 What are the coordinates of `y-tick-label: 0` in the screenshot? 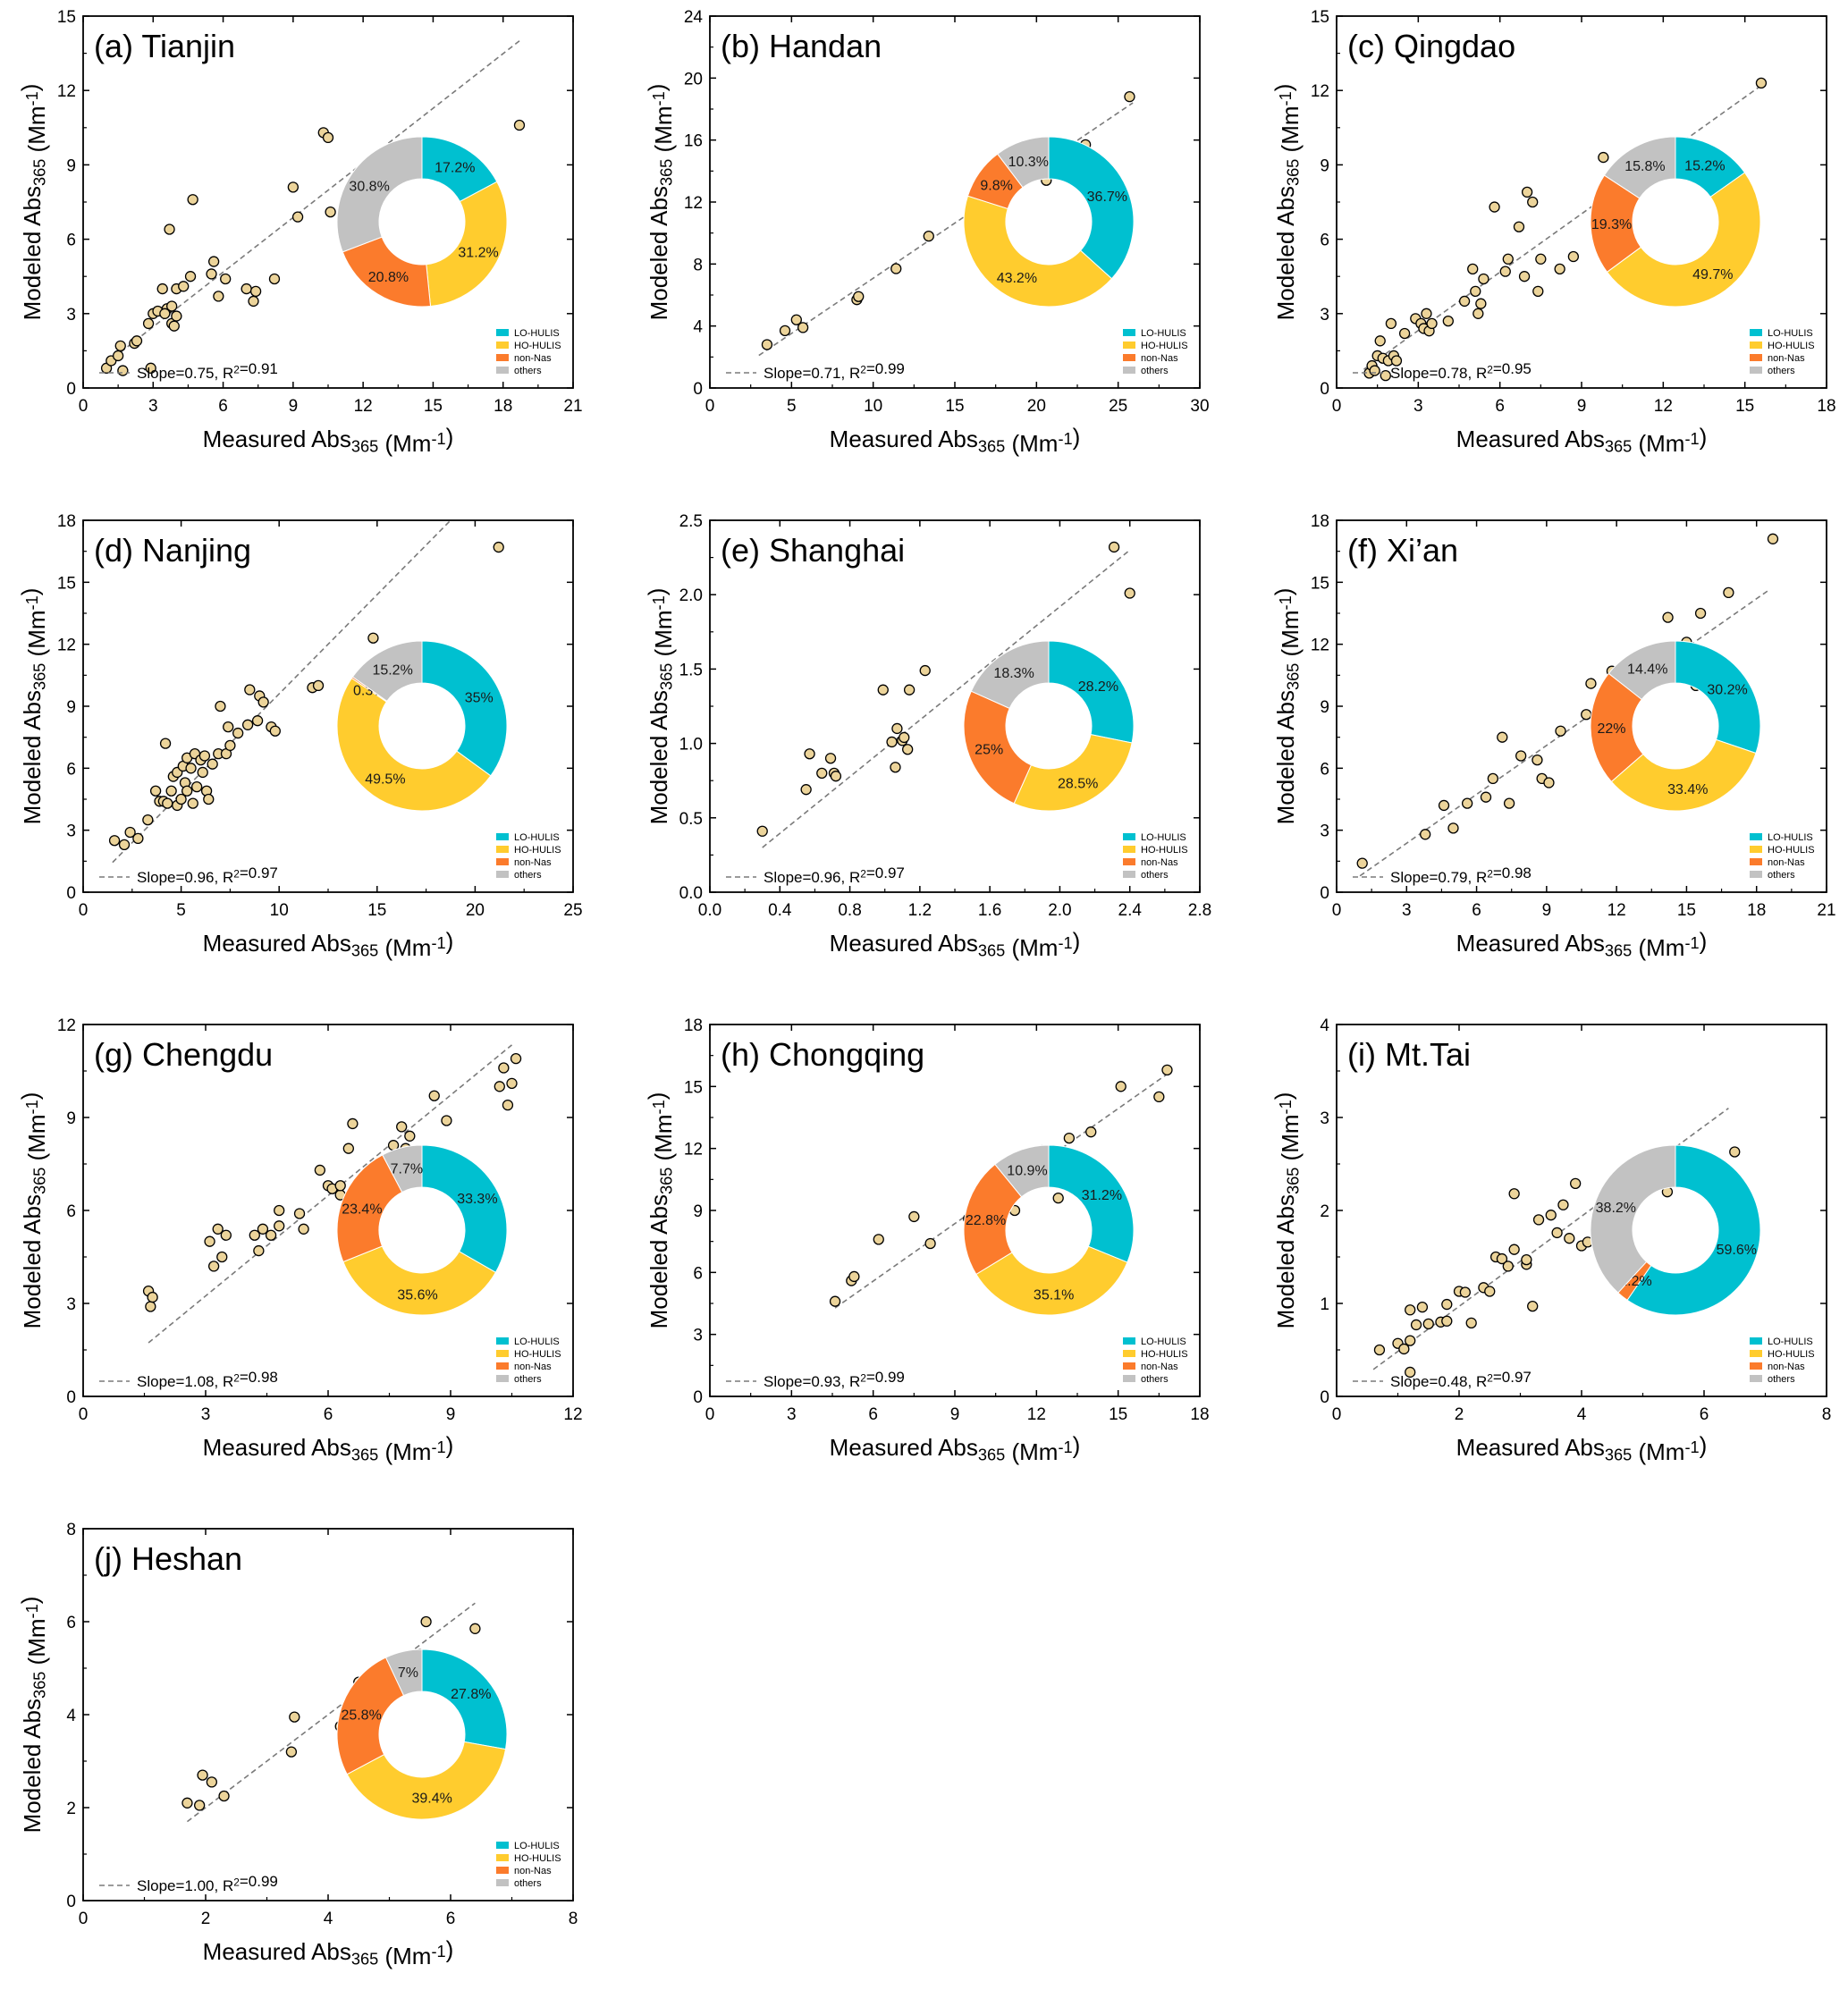 It's located at (698, 389).